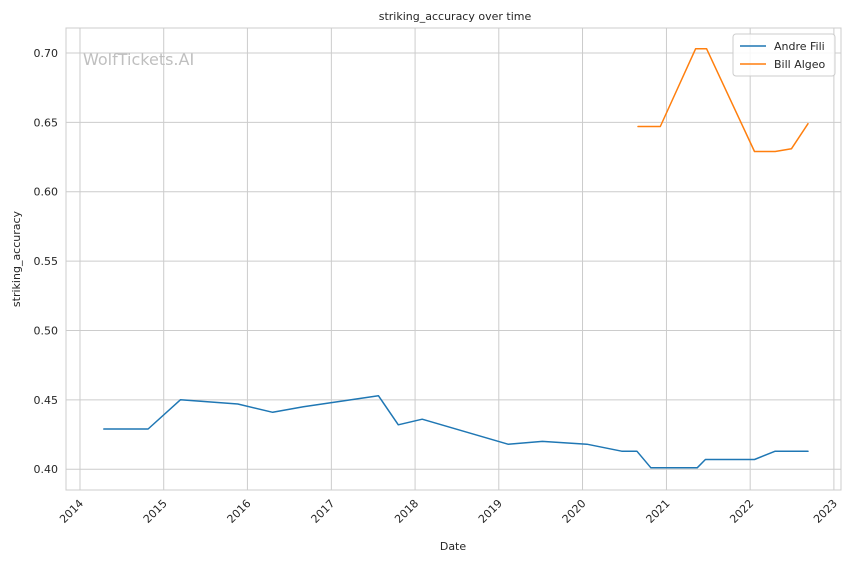  I want to click on series-line-bill-algeo, so click(723, 100).